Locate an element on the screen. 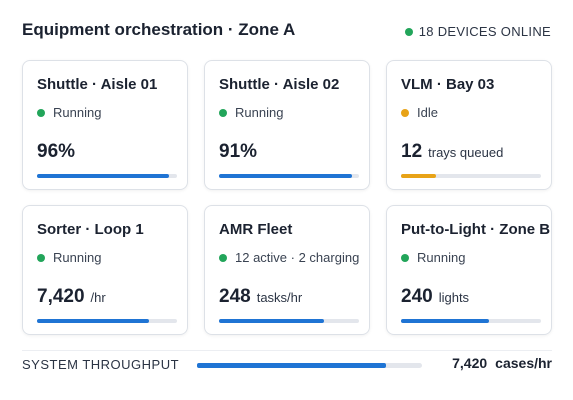 The image size is (573, 400). status: Idle is located at coordinates (419, 112).